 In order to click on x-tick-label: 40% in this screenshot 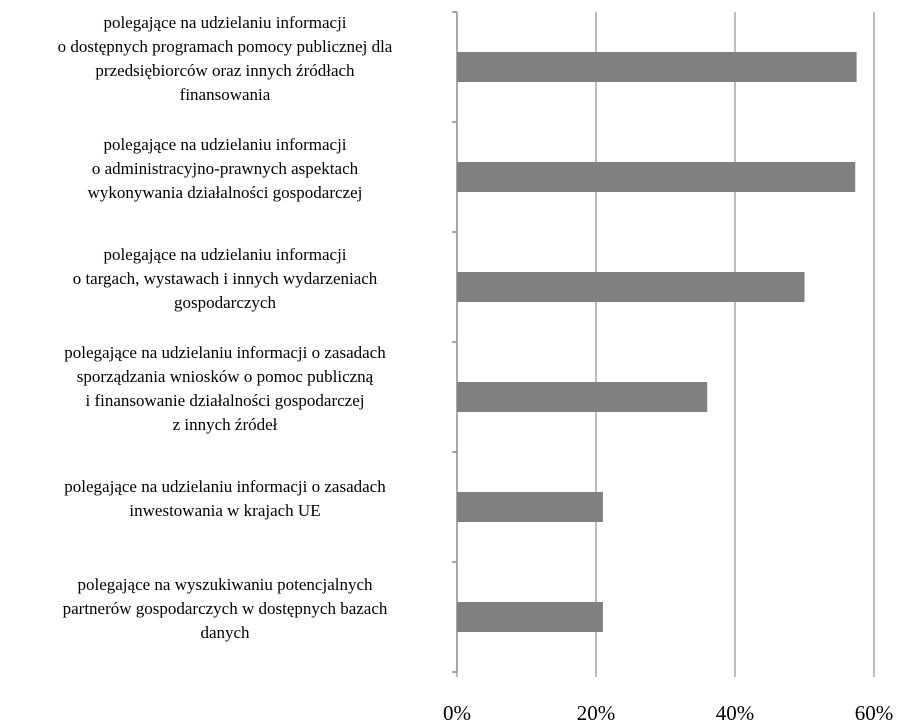, I will do `click(735, 712)`.